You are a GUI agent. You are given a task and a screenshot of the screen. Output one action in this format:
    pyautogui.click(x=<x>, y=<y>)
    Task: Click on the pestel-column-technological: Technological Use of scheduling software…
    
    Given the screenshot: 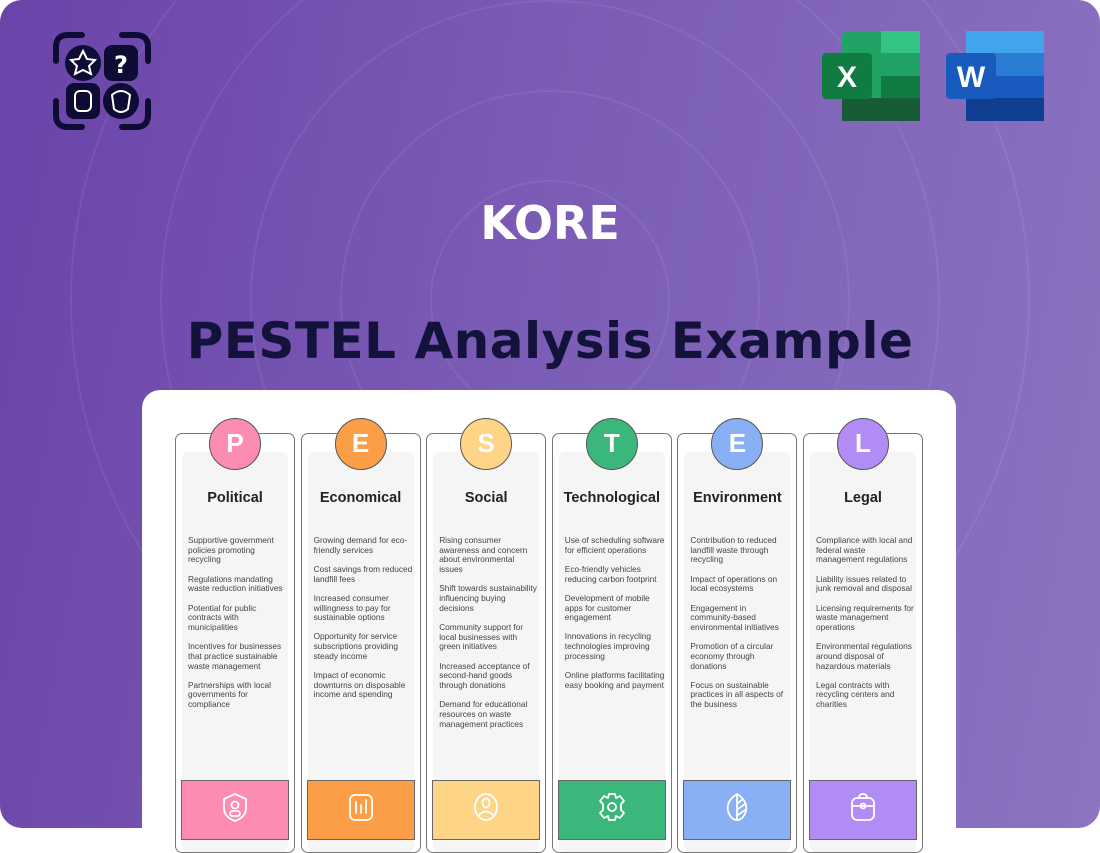 What is the action you would take?
    pyautogui.click(x=611, y=643)
    